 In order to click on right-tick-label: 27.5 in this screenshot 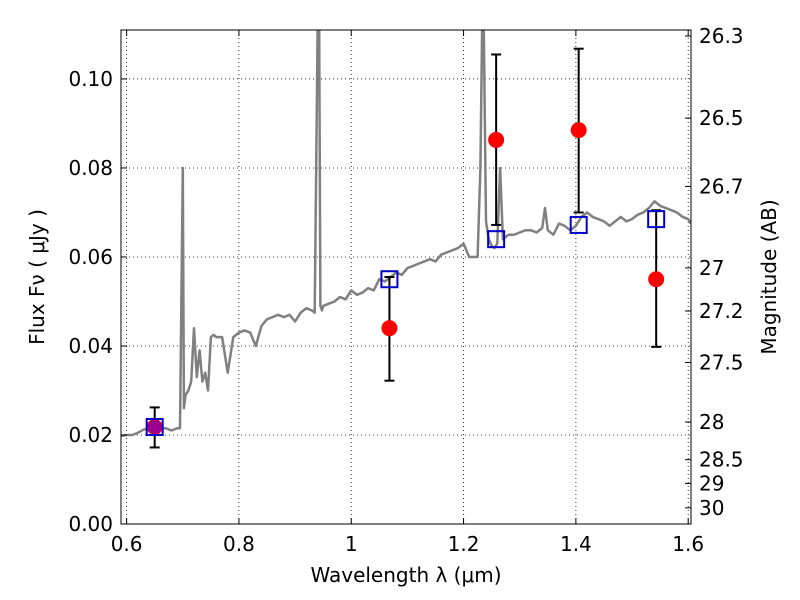, I will do `click(721, 362)`.